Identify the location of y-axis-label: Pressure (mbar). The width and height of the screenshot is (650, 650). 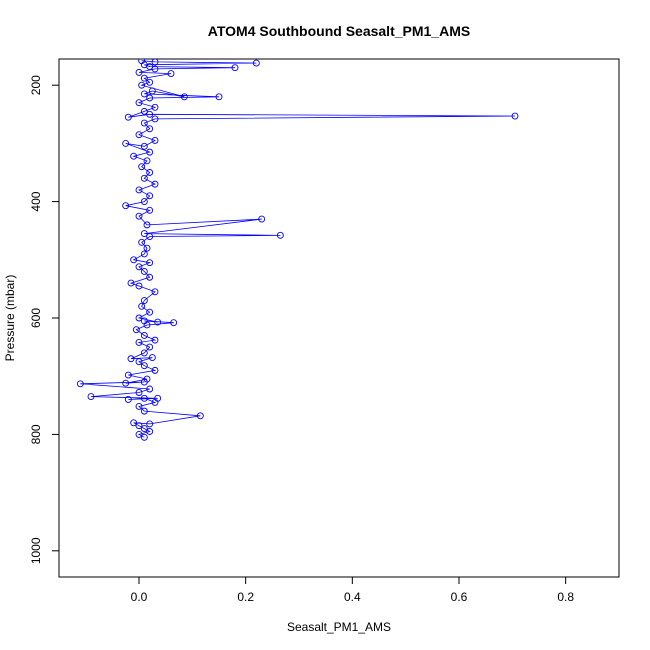
(10, 318).